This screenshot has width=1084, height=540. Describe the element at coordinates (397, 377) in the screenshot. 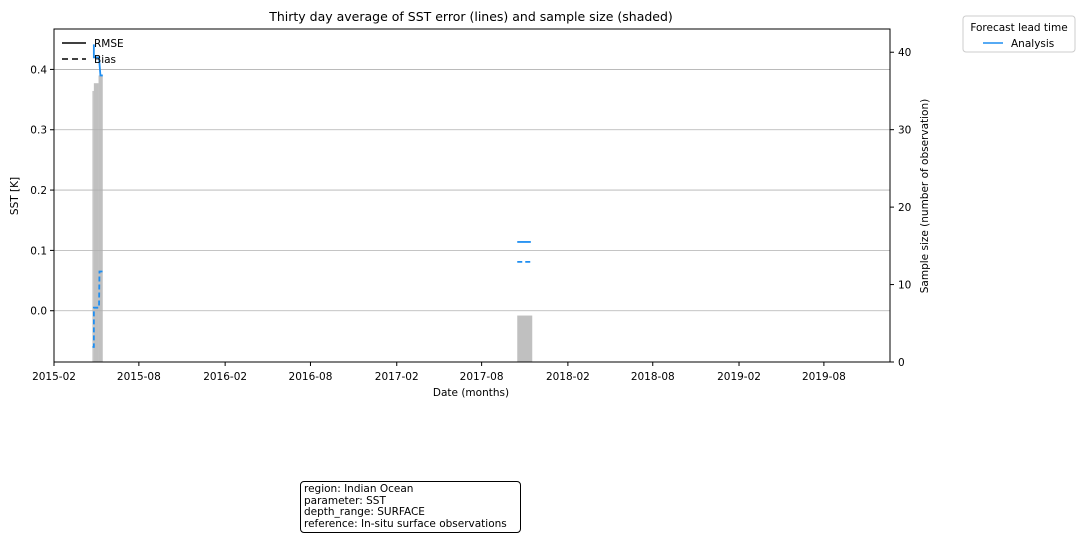

I see `x-tick-label: 2017-02` at that location.